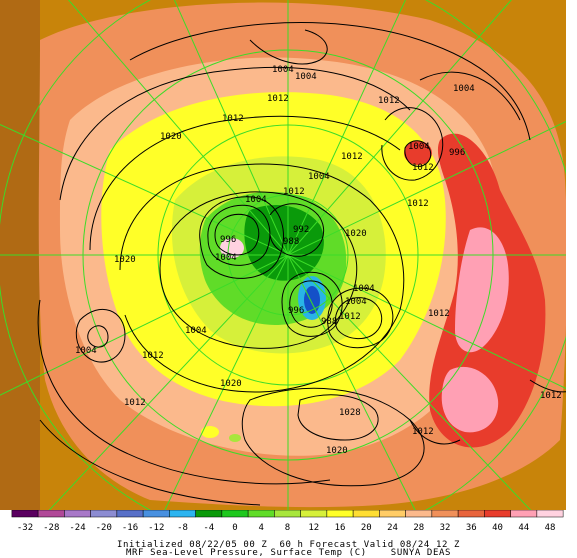 The height and width of the screenshot is (558, 577). Describe the element at coordinates (208, 528) in the screenshot. I see `legend-tick-label: -4` at that location.